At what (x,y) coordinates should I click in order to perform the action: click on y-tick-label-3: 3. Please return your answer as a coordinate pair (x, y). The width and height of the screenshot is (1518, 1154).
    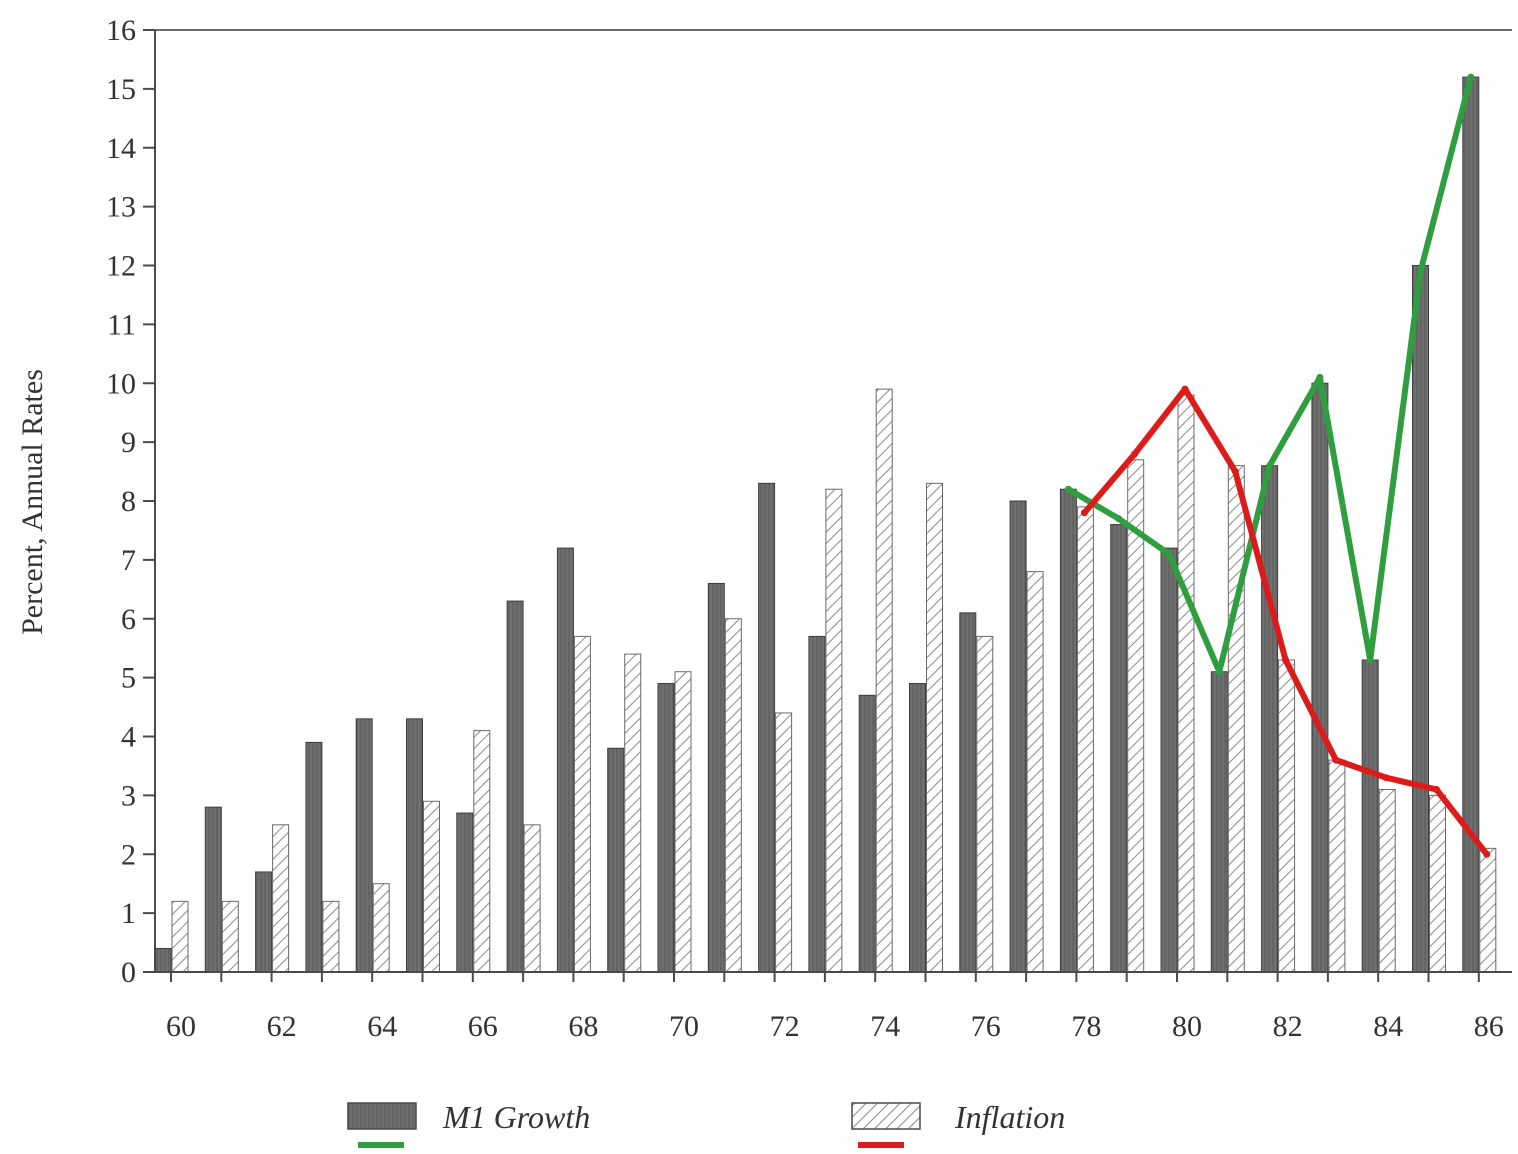
    Looking at the image, I should click on (128, 795).